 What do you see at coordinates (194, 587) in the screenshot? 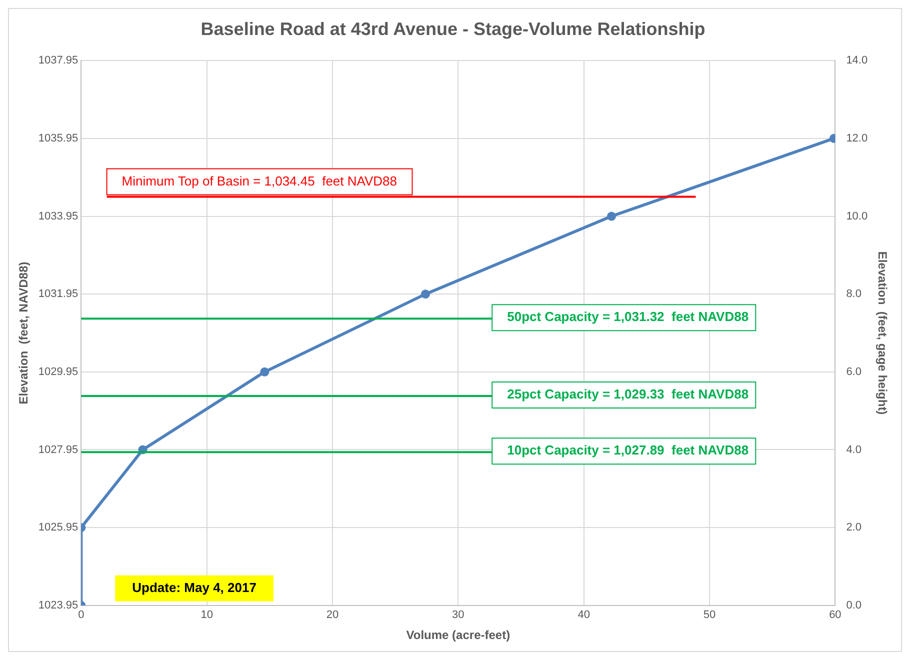
I see `annotation: Update: May 4, 2017` at bounding box center [194, 587].